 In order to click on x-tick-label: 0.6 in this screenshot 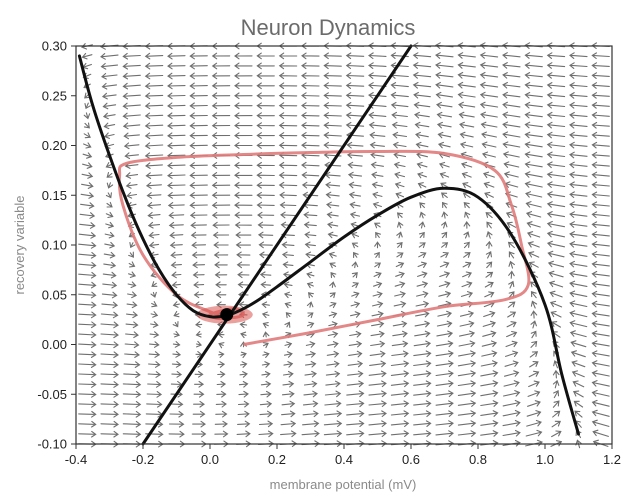, I will do `click(411, 459)`.